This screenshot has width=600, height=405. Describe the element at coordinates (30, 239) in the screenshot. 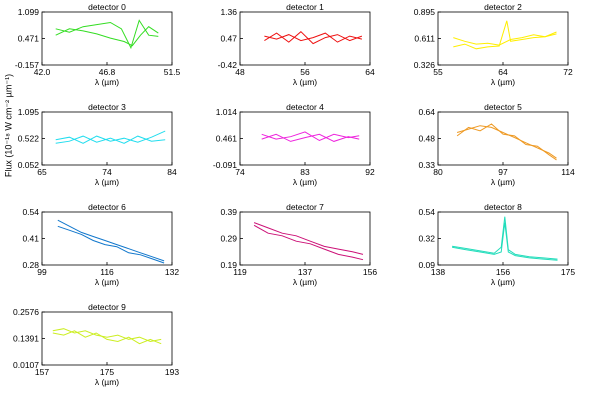

I see `y-tick-label: 0.41` at that location.